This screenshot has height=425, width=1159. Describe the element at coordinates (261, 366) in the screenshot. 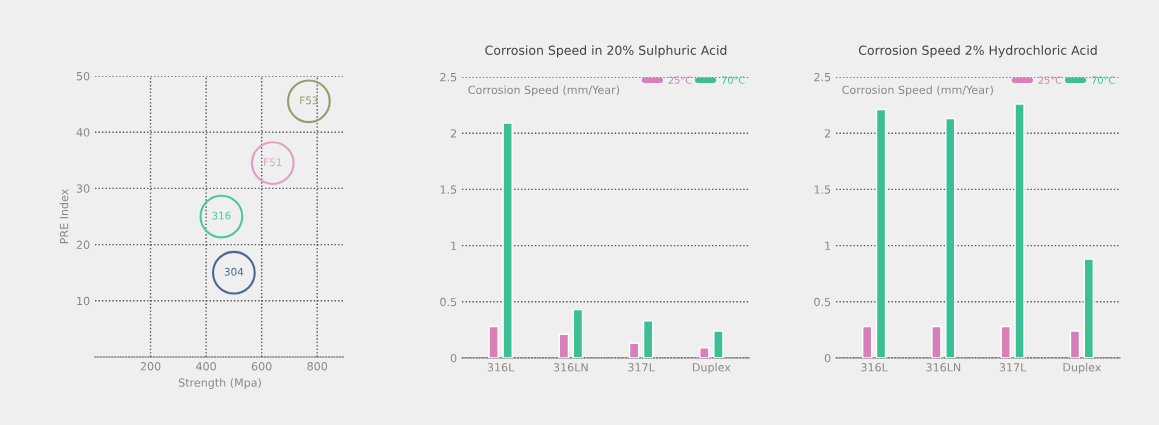

I see `x-tick-label: 600` at that location.